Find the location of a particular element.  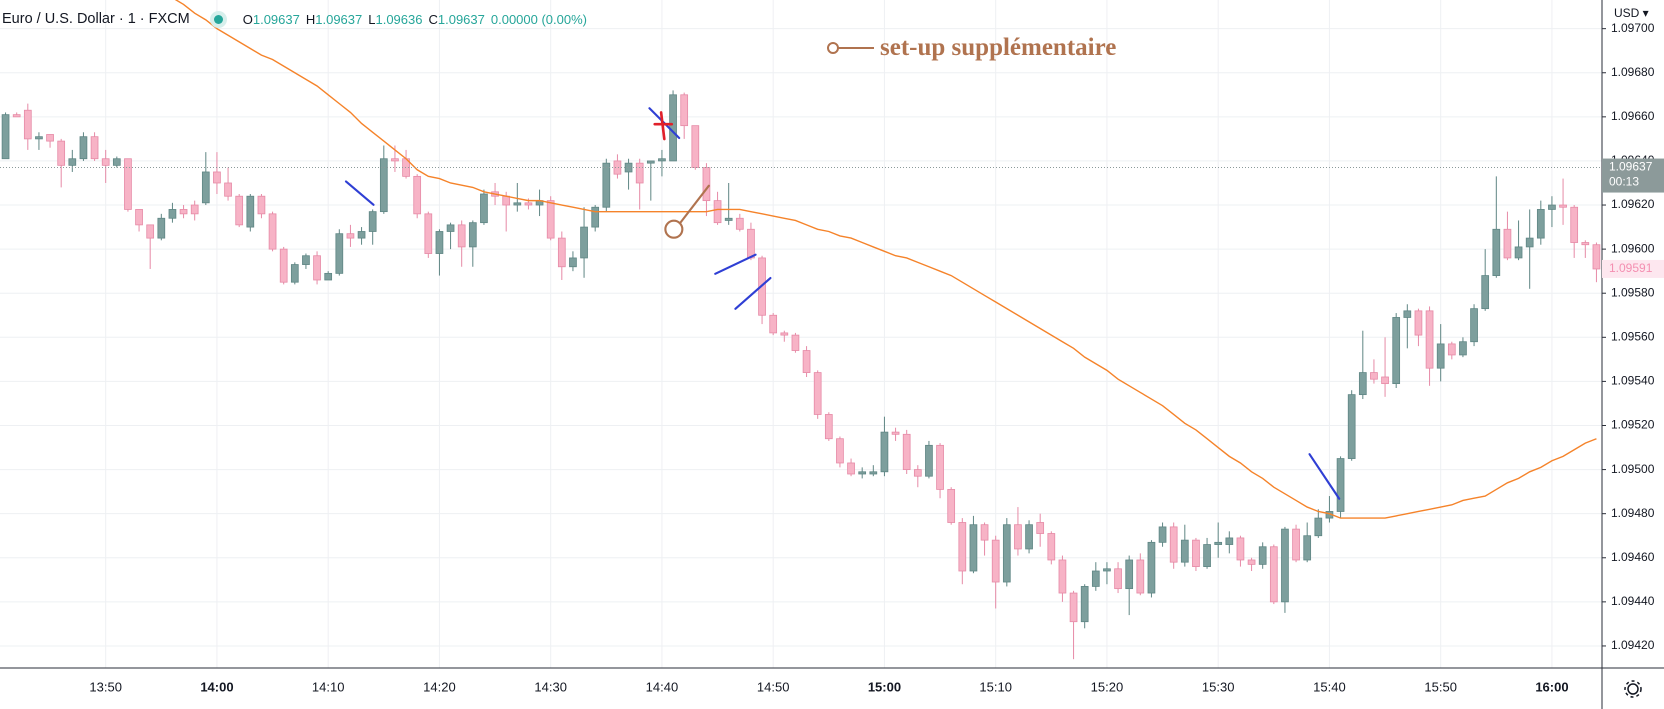

y-tick-label: 1.09480 is located at coordinates (1633, 513).